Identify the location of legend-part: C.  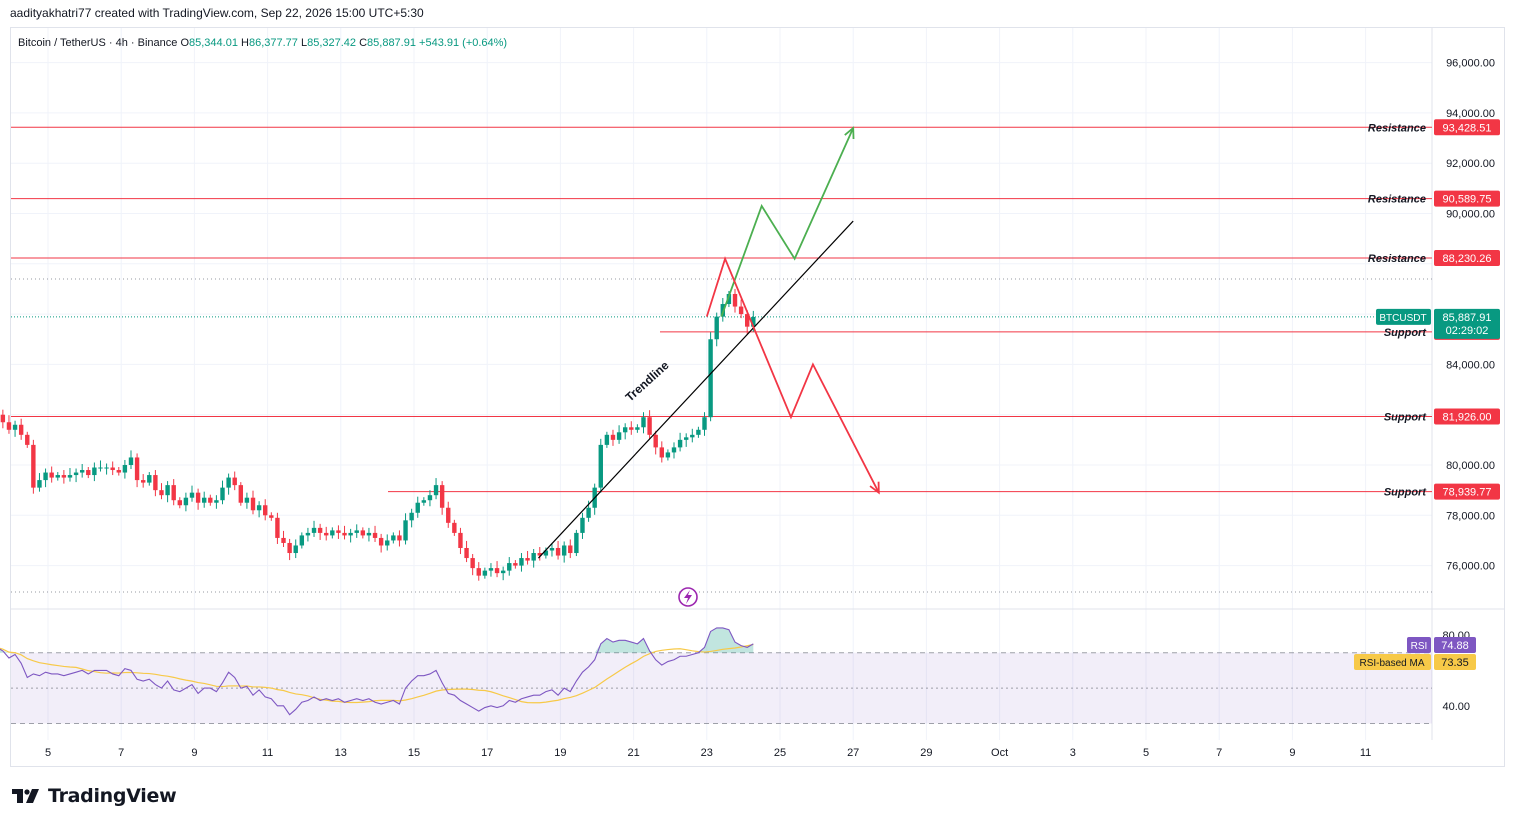
(363, 43).